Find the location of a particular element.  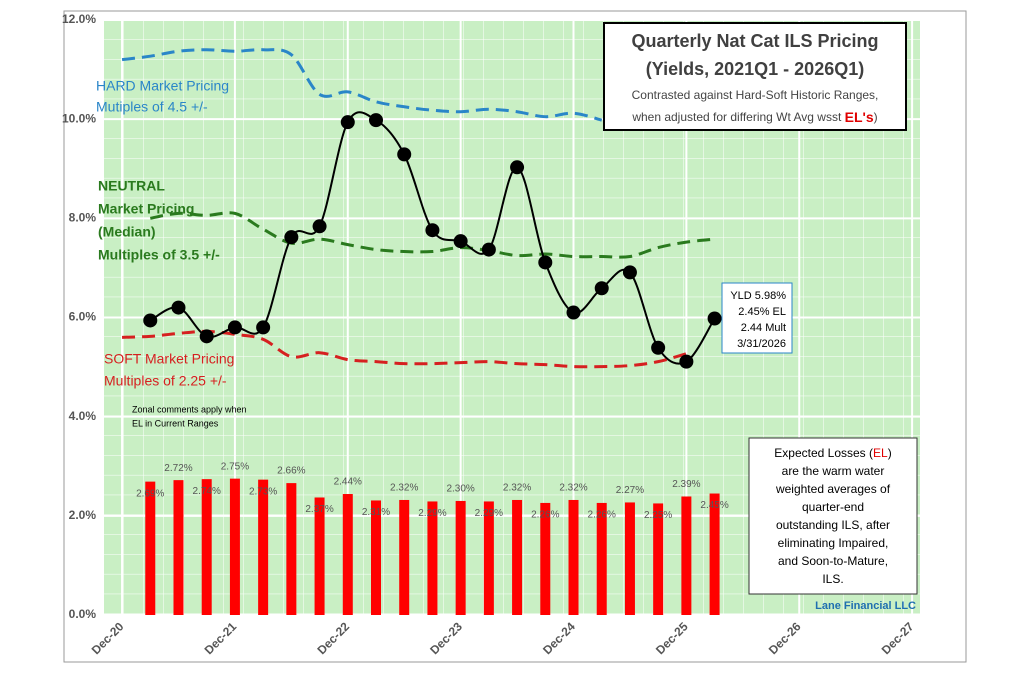

el-text: Expected Losses (EL) is located at coordinates (832, 453).